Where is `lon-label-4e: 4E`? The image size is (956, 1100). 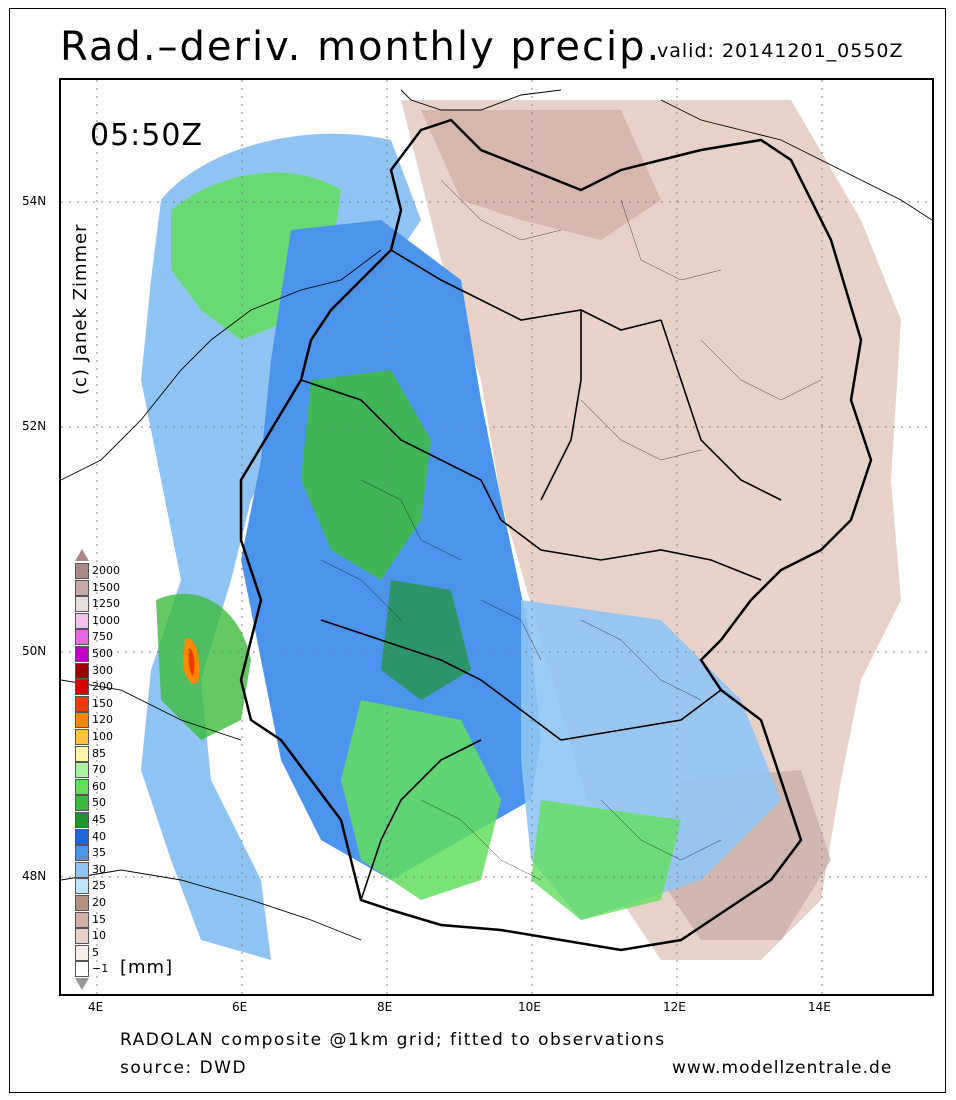 lon-label-4e: 4E is located at coordinates (96, 1007).